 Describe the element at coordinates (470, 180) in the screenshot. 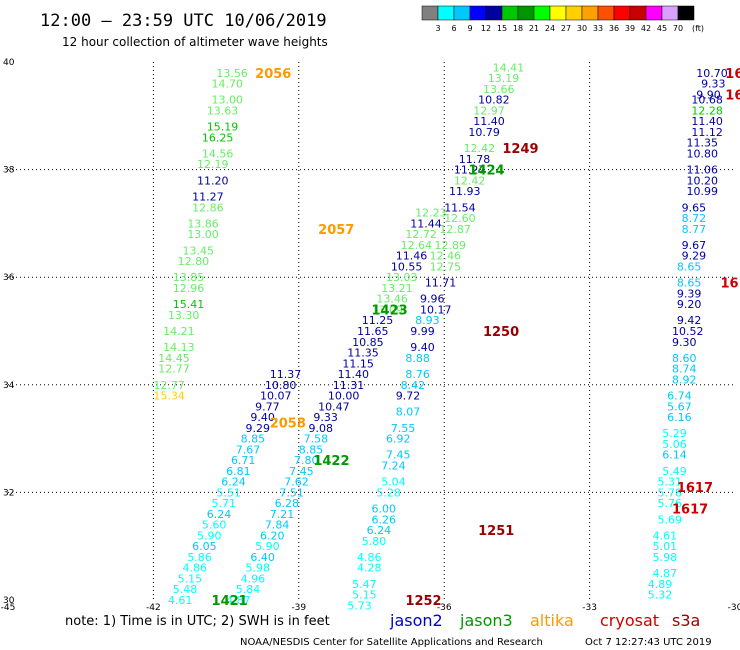

I see `wave-height-value: 12.42` at that location.